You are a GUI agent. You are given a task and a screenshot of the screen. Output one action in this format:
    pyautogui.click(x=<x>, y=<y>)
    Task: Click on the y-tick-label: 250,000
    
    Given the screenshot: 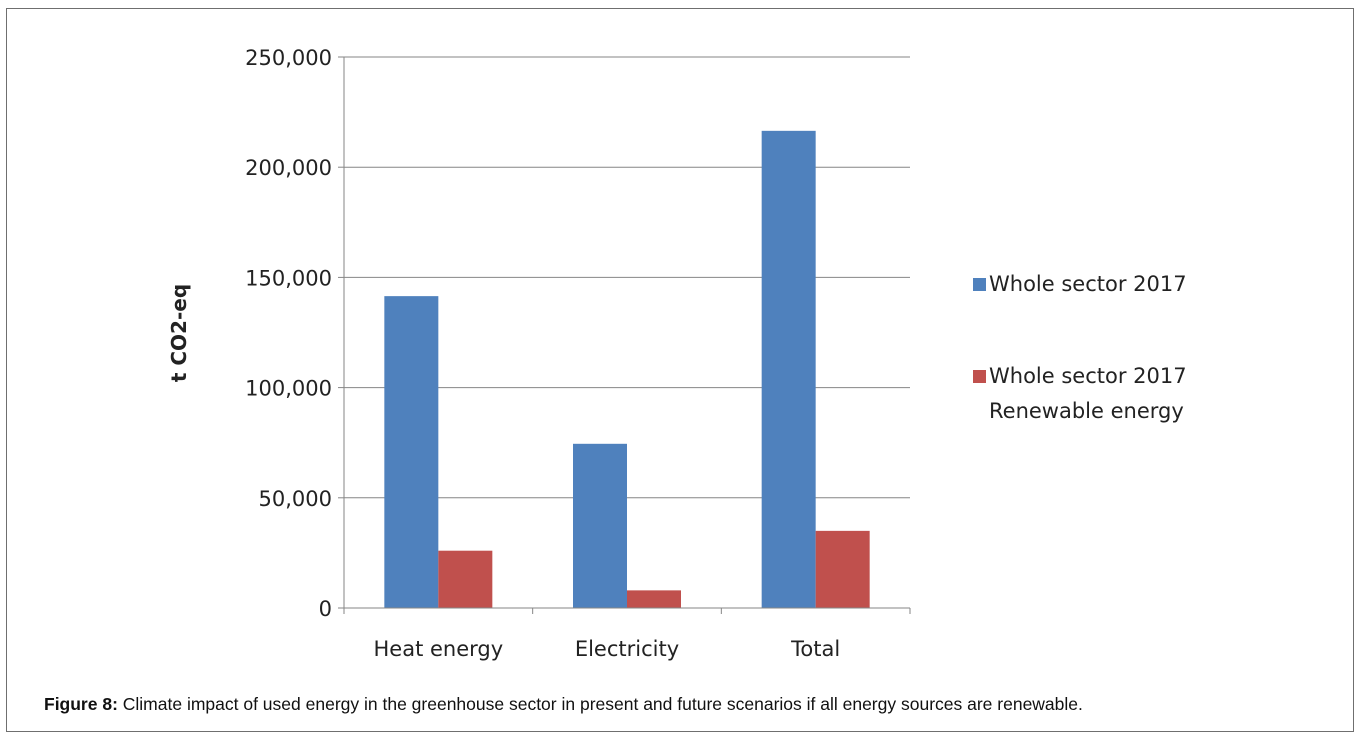 What is the action you would take?
    pyautogui.click(x=288, y=58)
    